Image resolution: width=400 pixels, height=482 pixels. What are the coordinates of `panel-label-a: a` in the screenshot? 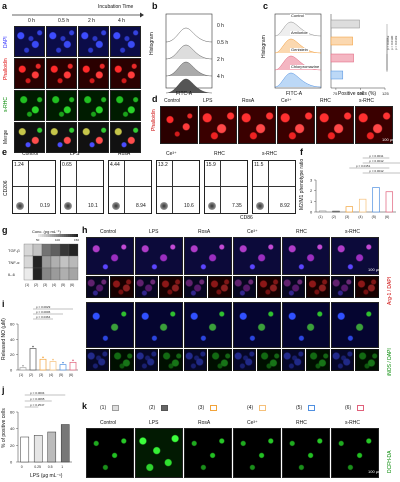 It's located at (5, 6).